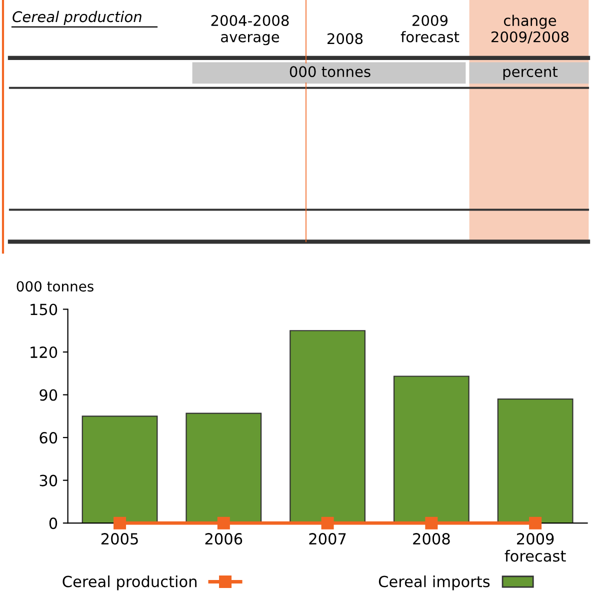 This screenshot has height=604, width=595. I want to click on text: 2004-2008 average, so click(250, 30).